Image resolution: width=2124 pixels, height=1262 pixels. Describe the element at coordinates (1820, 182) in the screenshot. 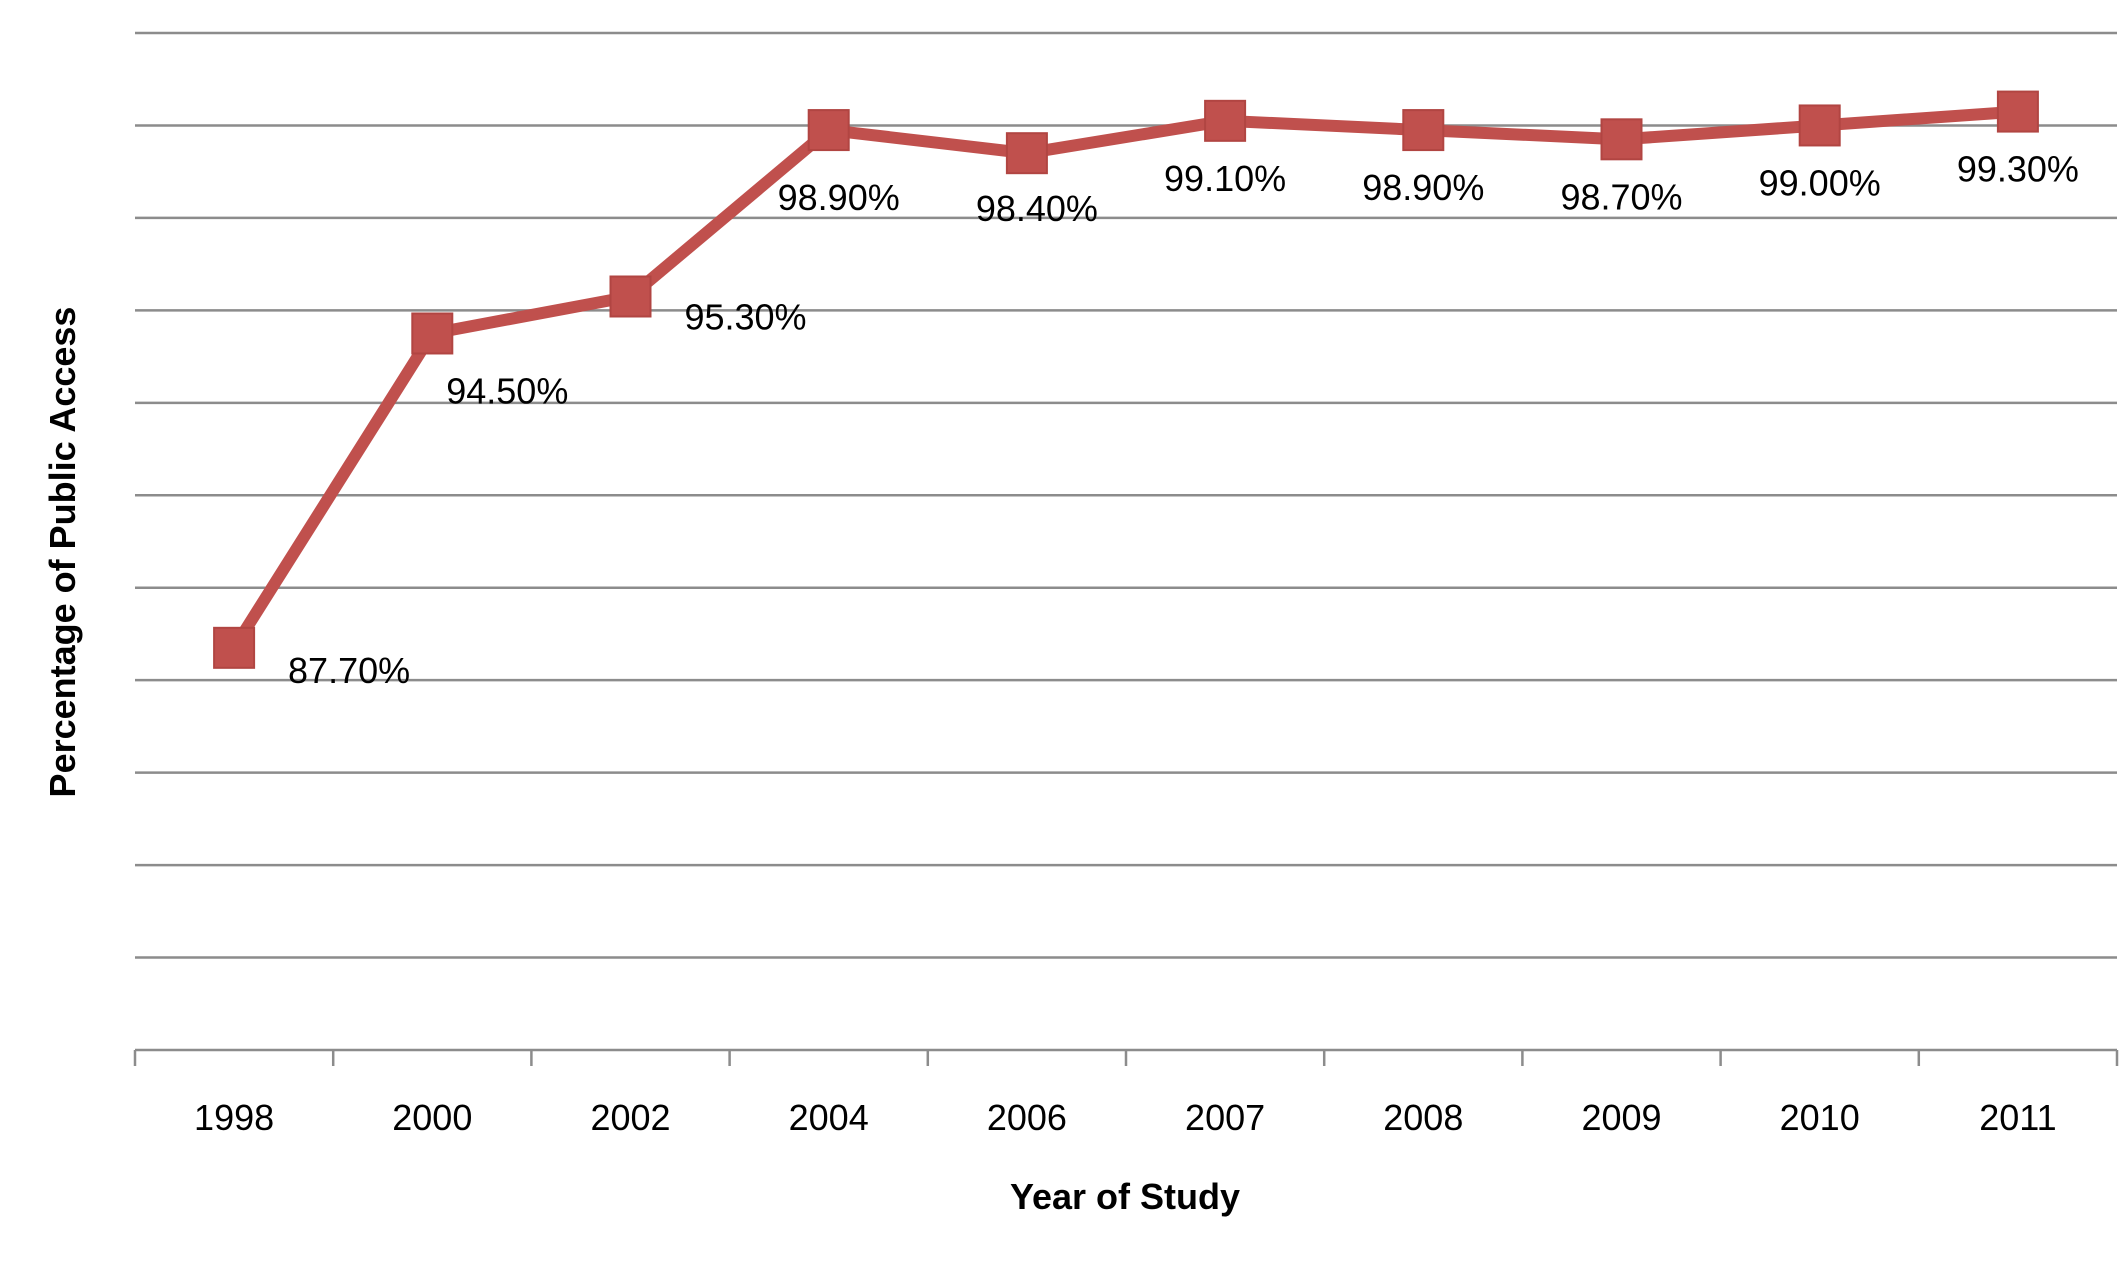

I see `data-label: 99.00%` at that location.